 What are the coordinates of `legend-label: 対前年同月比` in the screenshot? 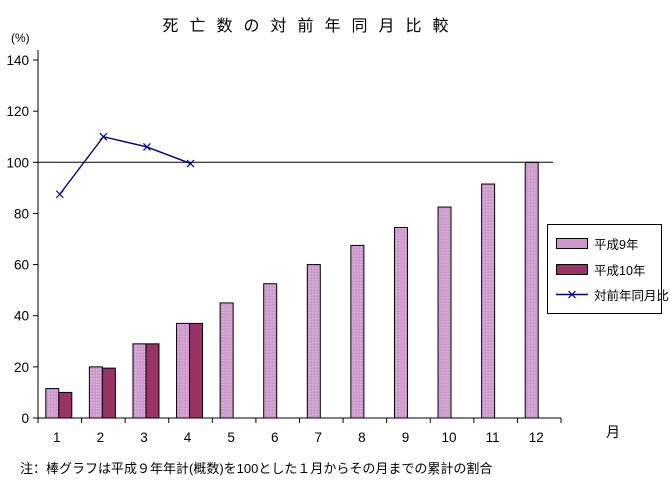 It's located at (632, 296).